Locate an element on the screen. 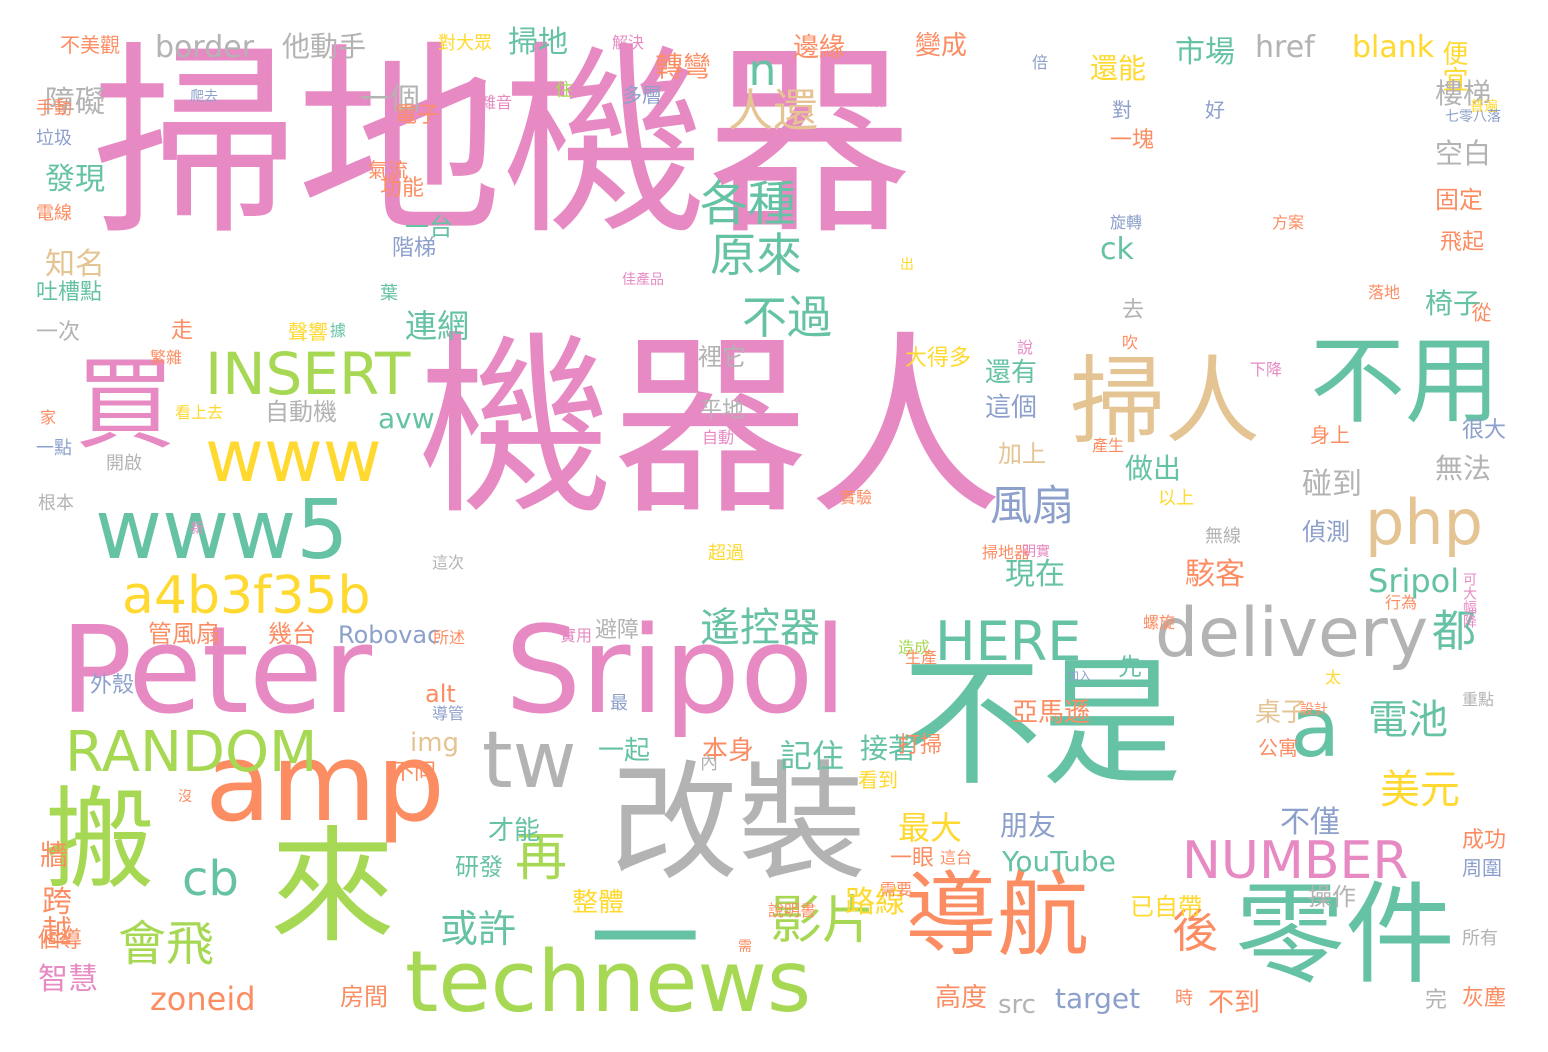  cloud-word: 個導 is located at coordinates (60, 940).